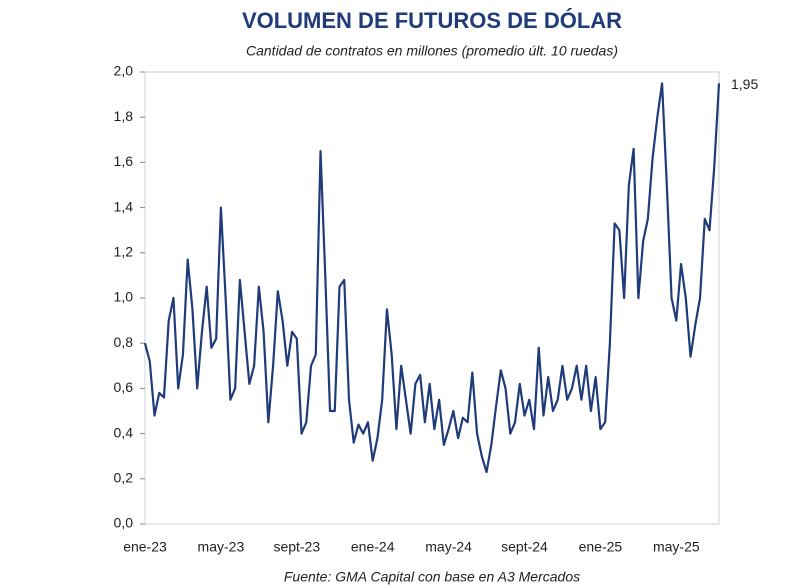  What do you see at coordinates (524, 547) in the screenshot?
I see `x-tick-label: sept-24` at bounding box center [524, 547].